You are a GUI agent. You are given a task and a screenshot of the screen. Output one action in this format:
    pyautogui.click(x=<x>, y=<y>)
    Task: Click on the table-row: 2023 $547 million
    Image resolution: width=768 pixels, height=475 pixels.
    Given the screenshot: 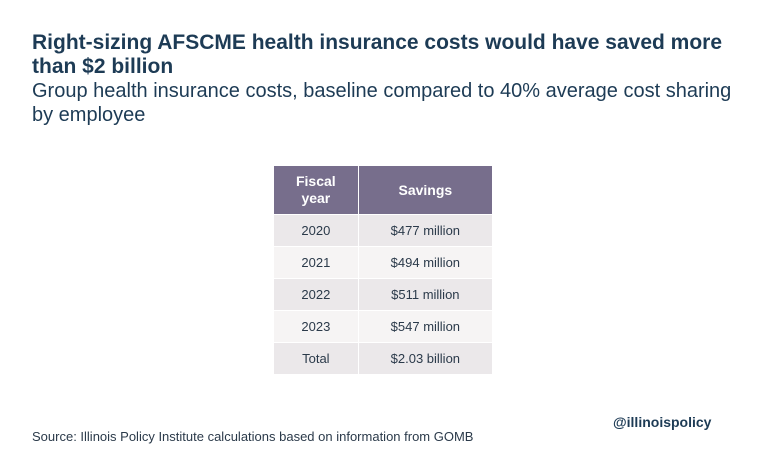 What is the action you would take?
    pyautogui.click(x=383, y=326)
    